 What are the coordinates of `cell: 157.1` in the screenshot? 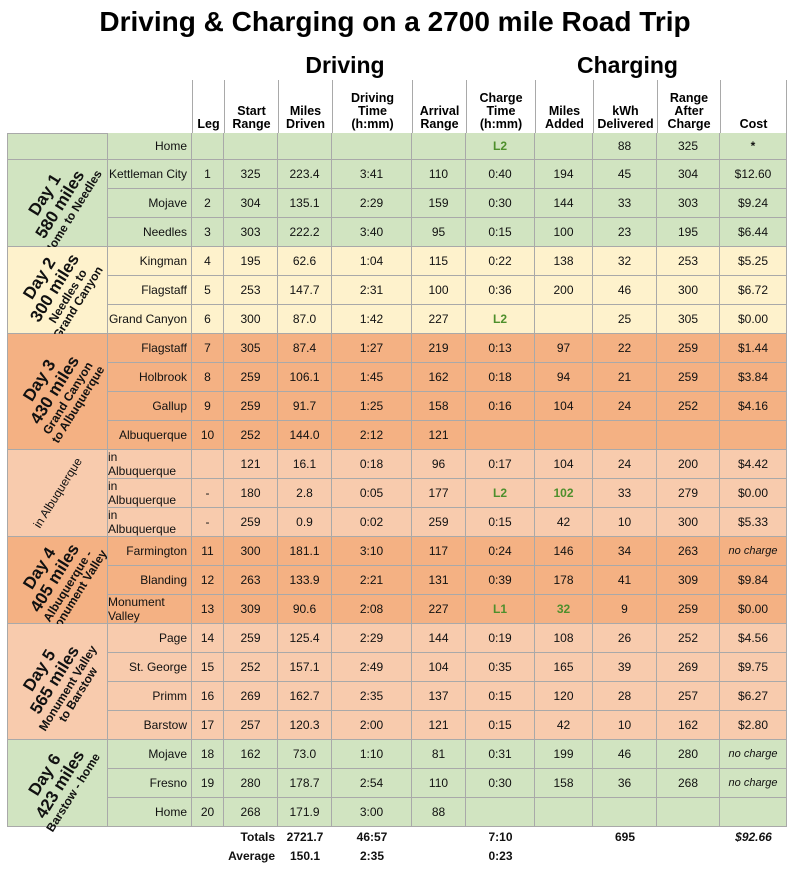 It's located at (305, 667).